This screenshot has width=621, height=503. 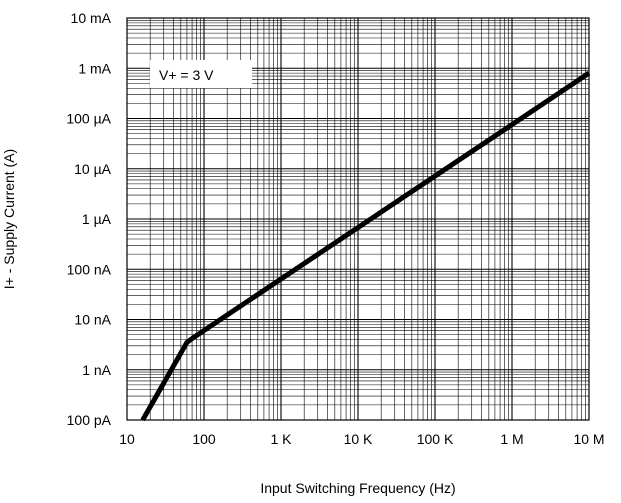 I want to click on x-tick-label: 1 M, so click(x=511, y=439).